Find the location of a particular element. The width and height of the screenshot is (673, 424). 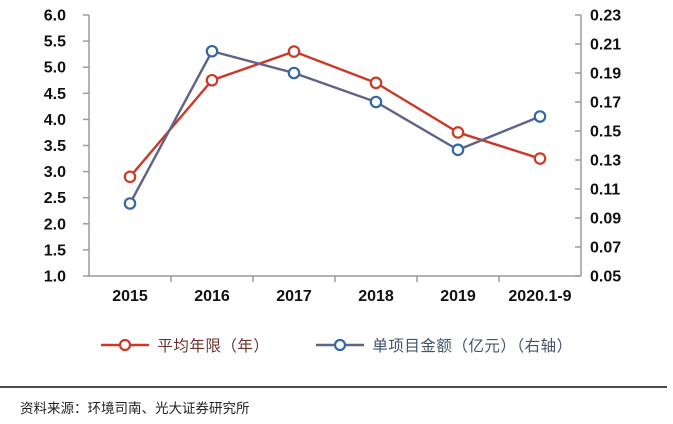

y-axis-left-tick-label: 3.0 is located at coordinates (55, 172).